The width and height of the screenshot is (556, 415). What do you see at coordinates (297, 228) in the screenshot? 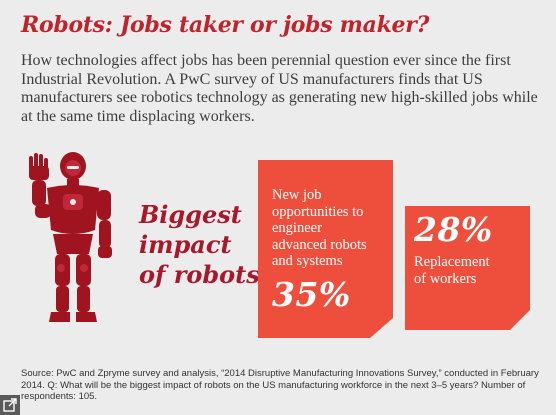
I see `bar-new-jobs-label-3: engineer` at bounding box center [297, 228].